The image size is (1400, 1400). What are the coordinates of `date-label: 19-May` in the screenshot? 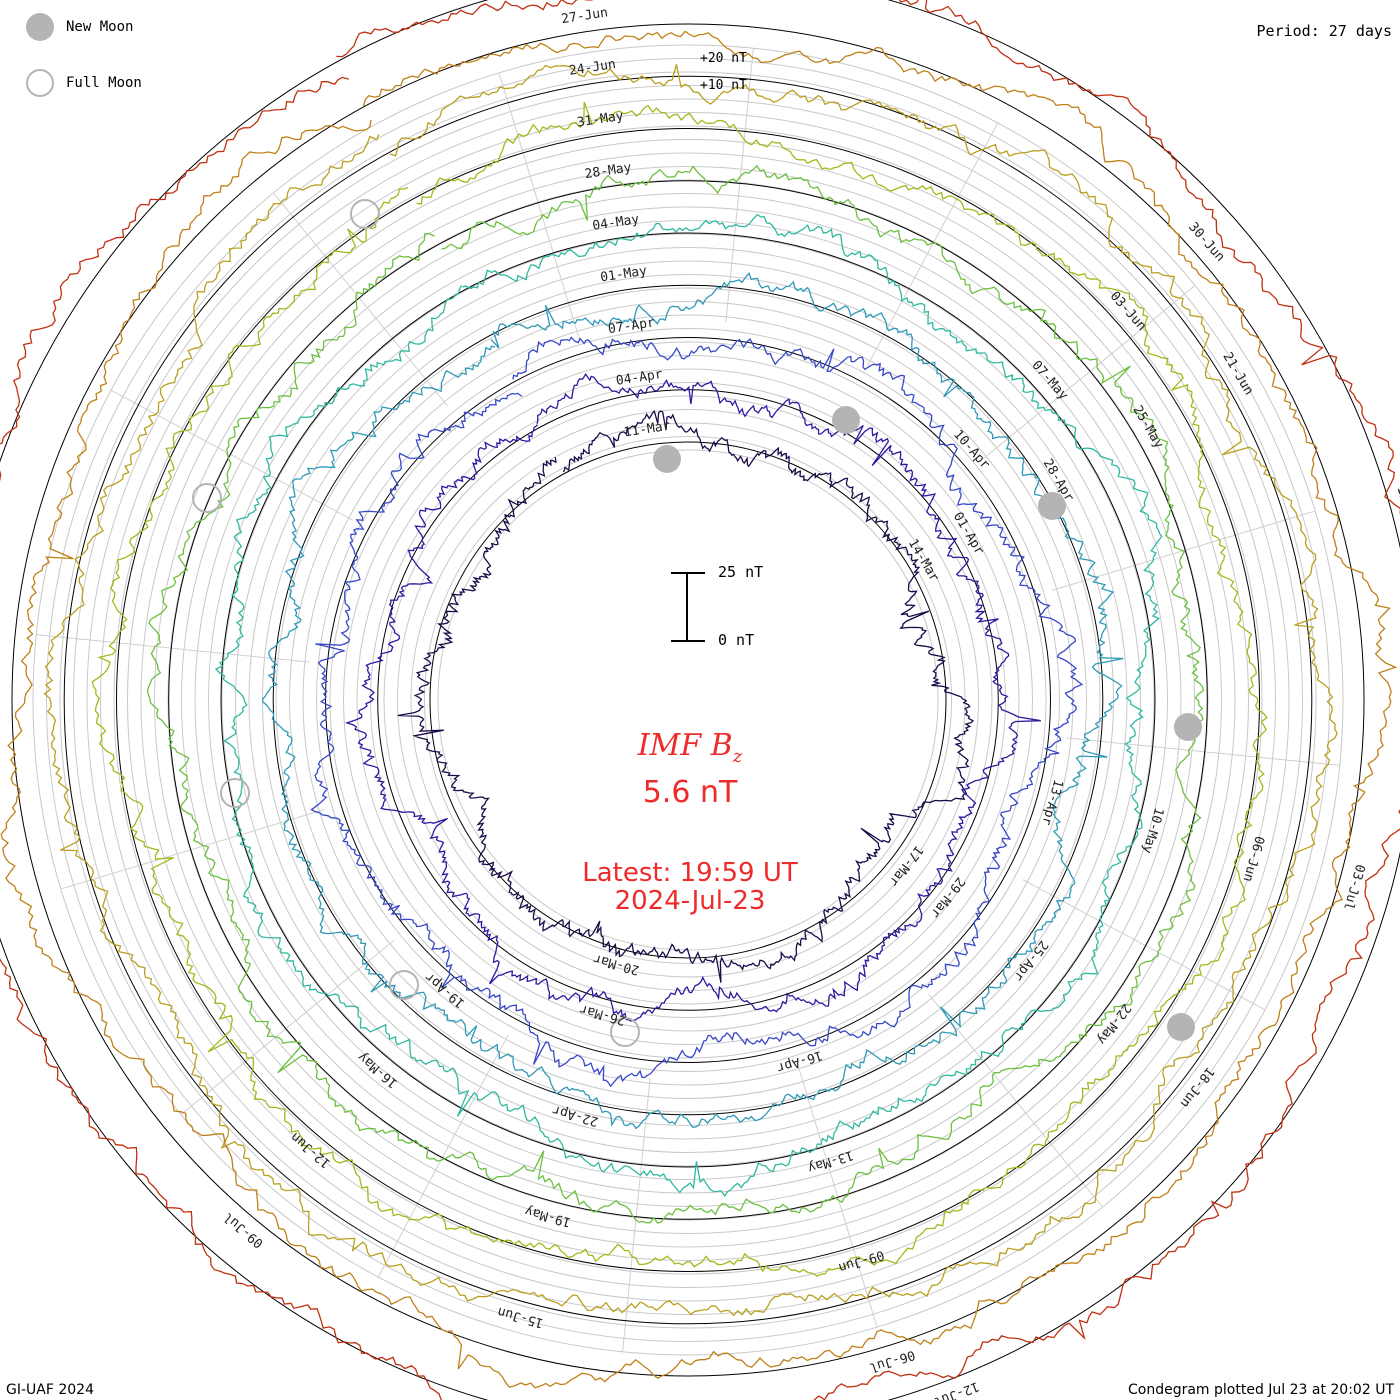 It's located at (547, 1216).